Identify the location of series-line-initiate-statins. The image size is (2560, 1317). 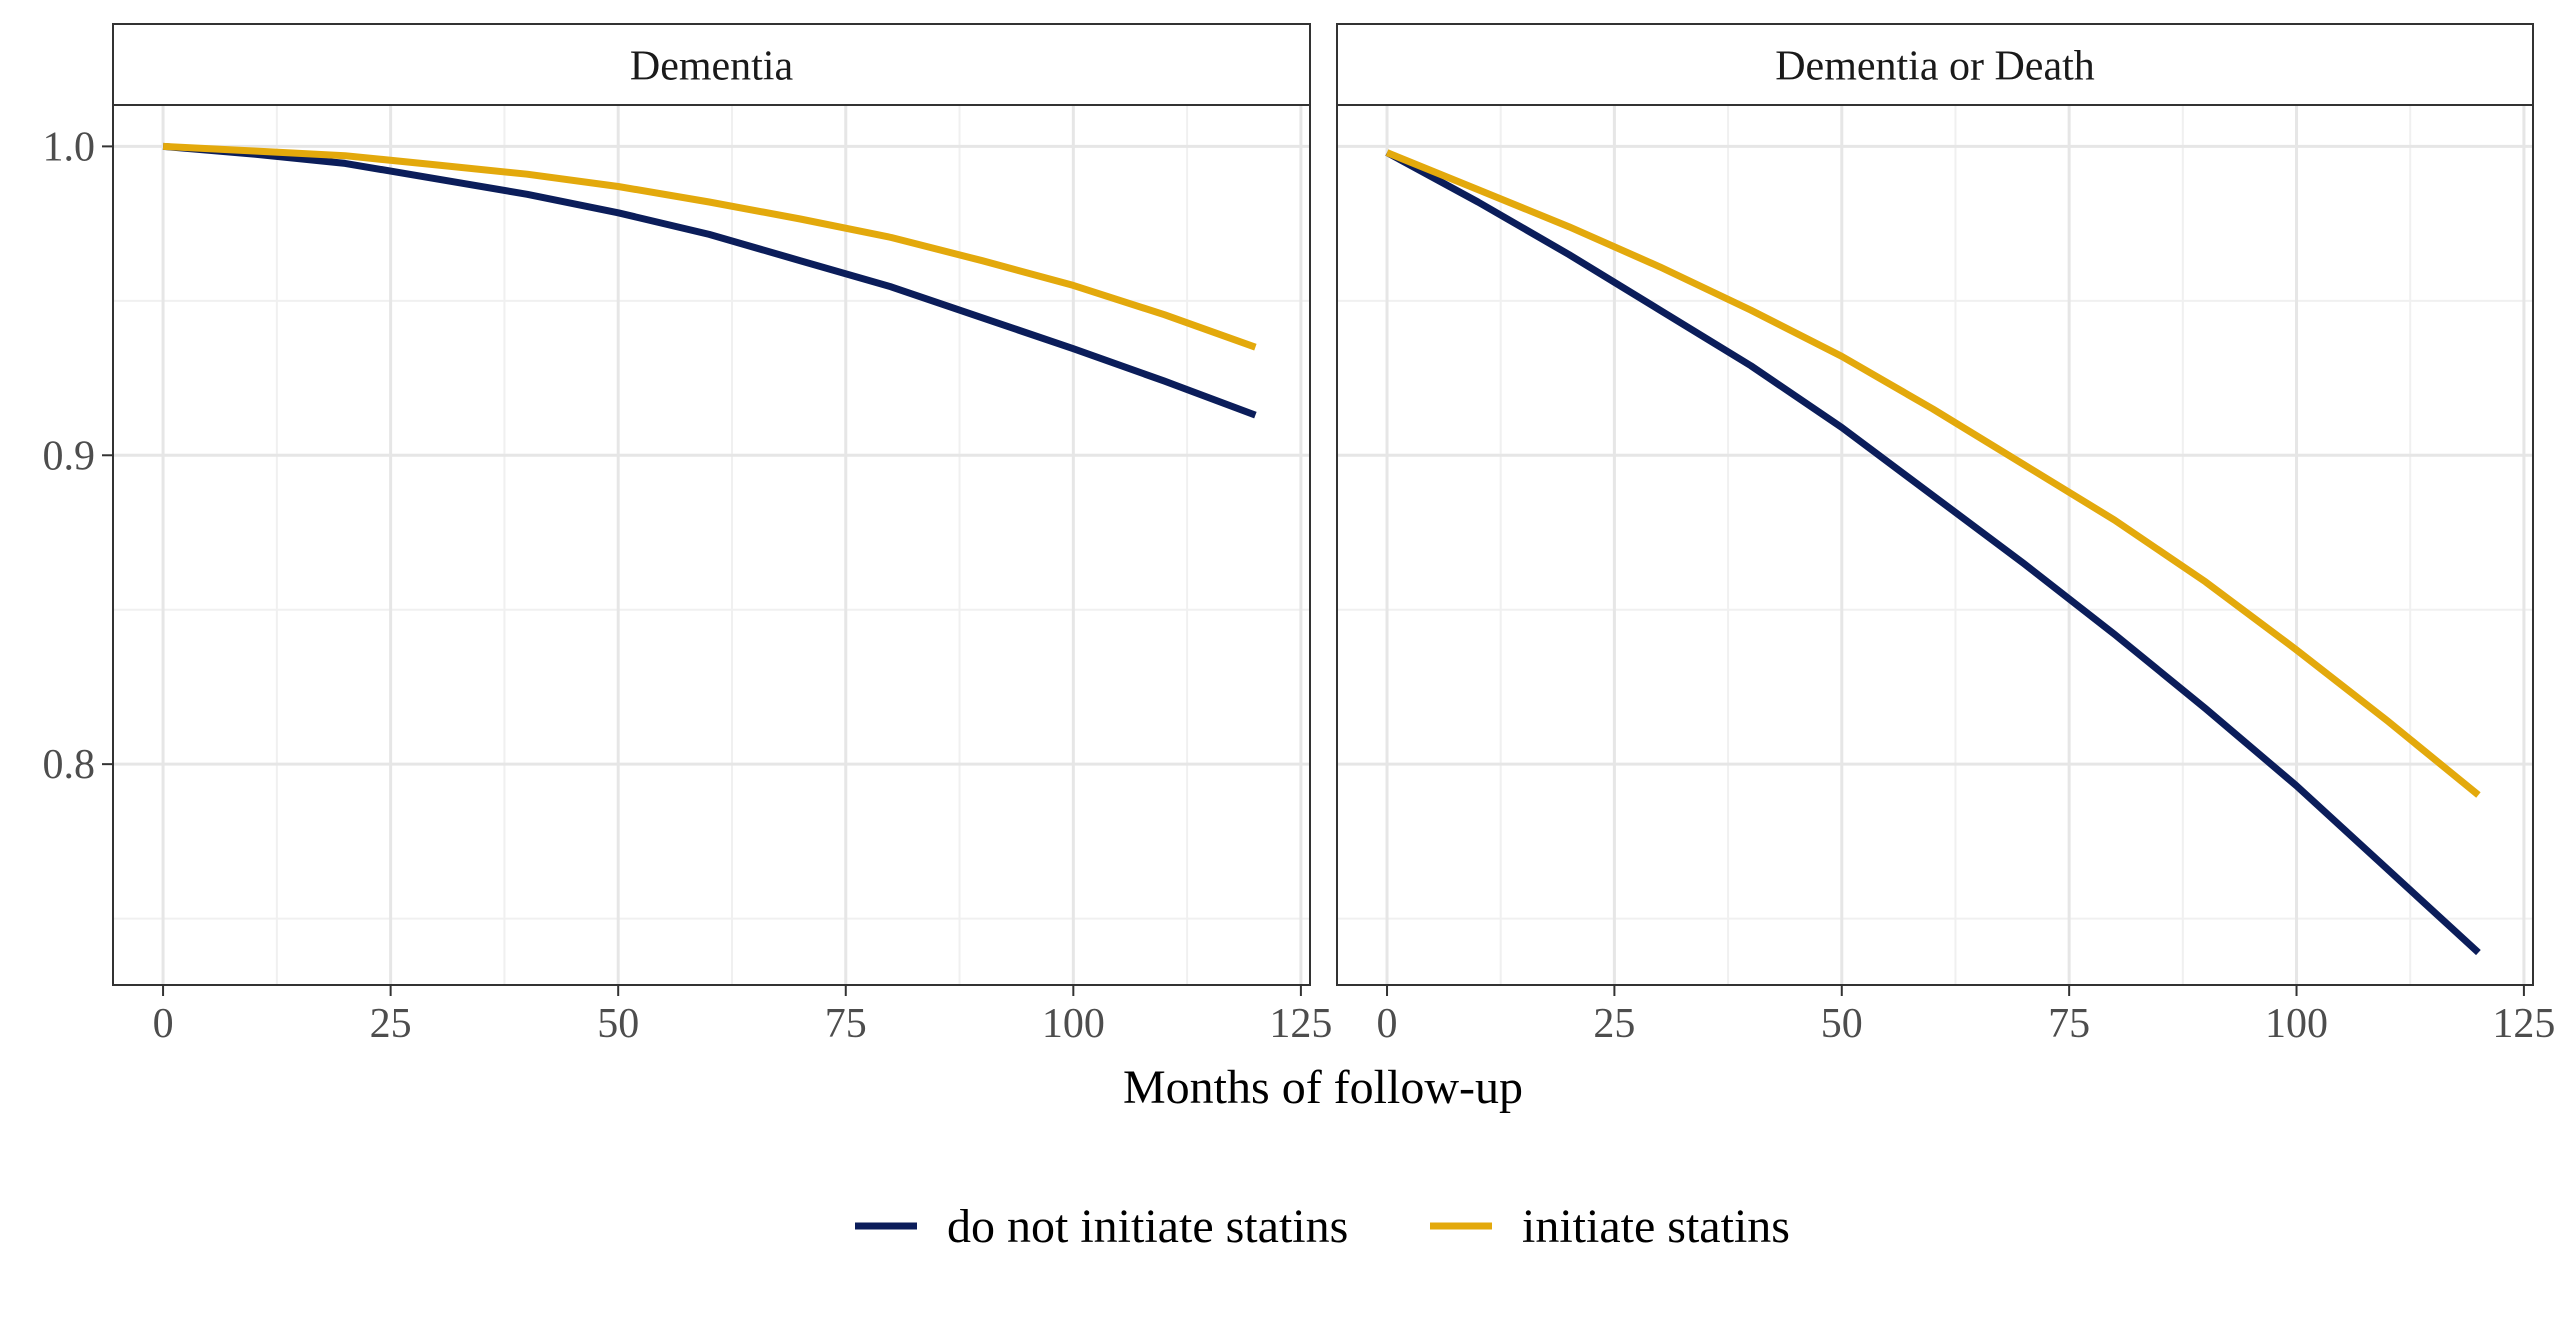
(709, 246).